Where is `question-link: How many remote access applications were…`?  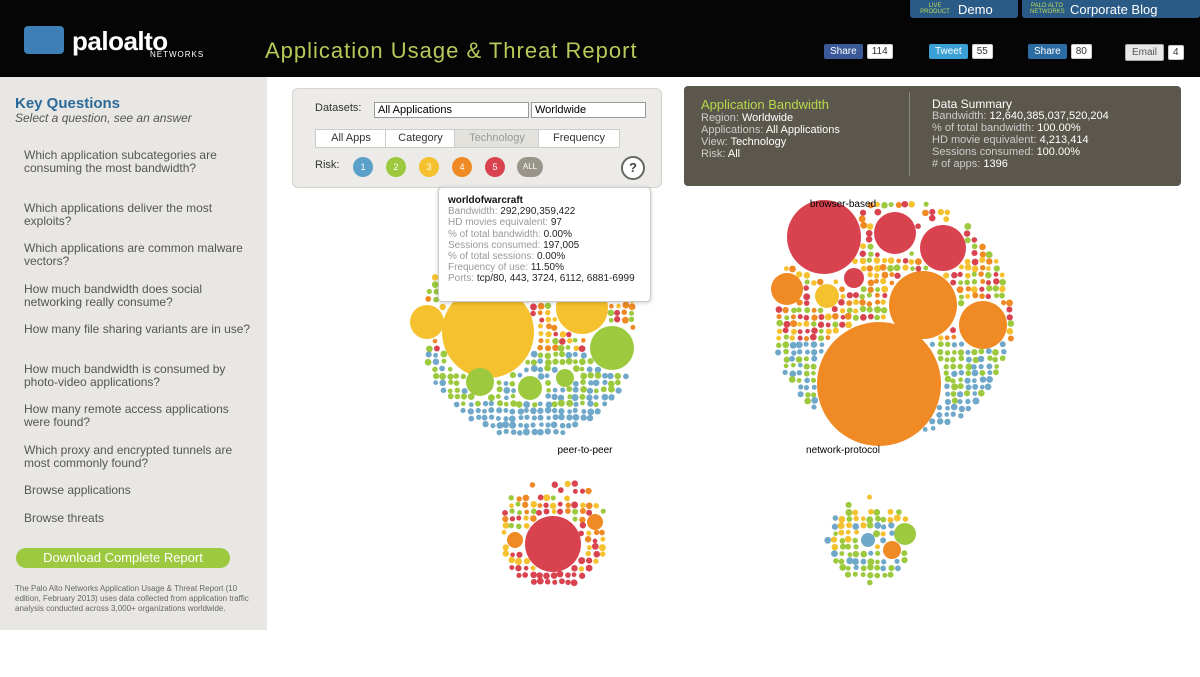
question-link: How many remote access applications were… is located at coordinates (126, 415).